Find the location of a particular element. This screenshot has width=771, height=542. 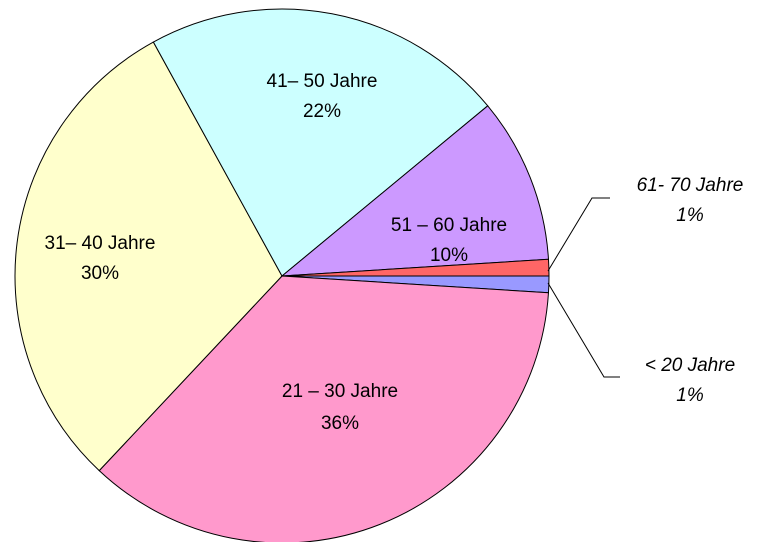

slice-label: 21 – 30 Jahre is located at coordinates (340, 391).